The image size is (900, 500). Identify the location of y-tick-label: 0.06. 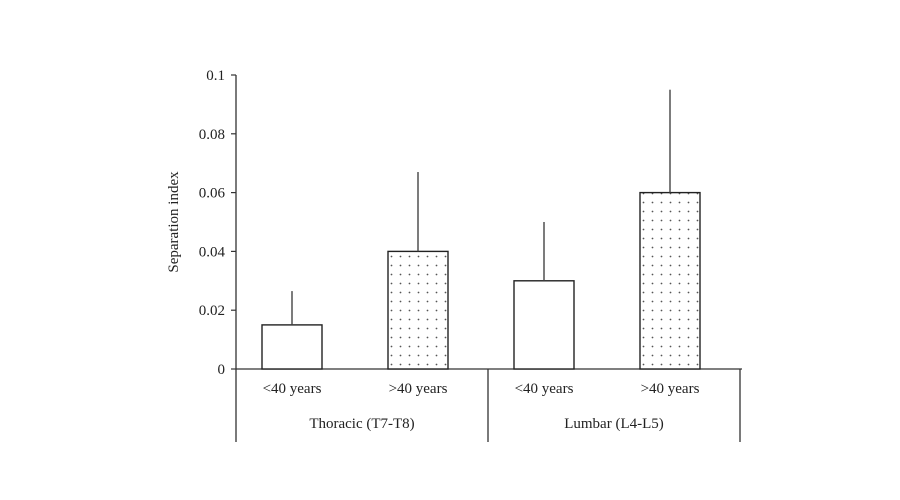
(212, 194).